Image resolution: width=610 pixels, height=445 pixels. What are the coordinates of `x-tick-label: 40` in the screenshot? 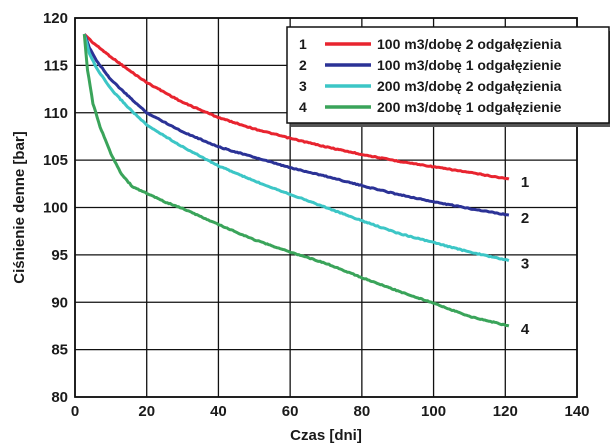 It's located at (218, 411).